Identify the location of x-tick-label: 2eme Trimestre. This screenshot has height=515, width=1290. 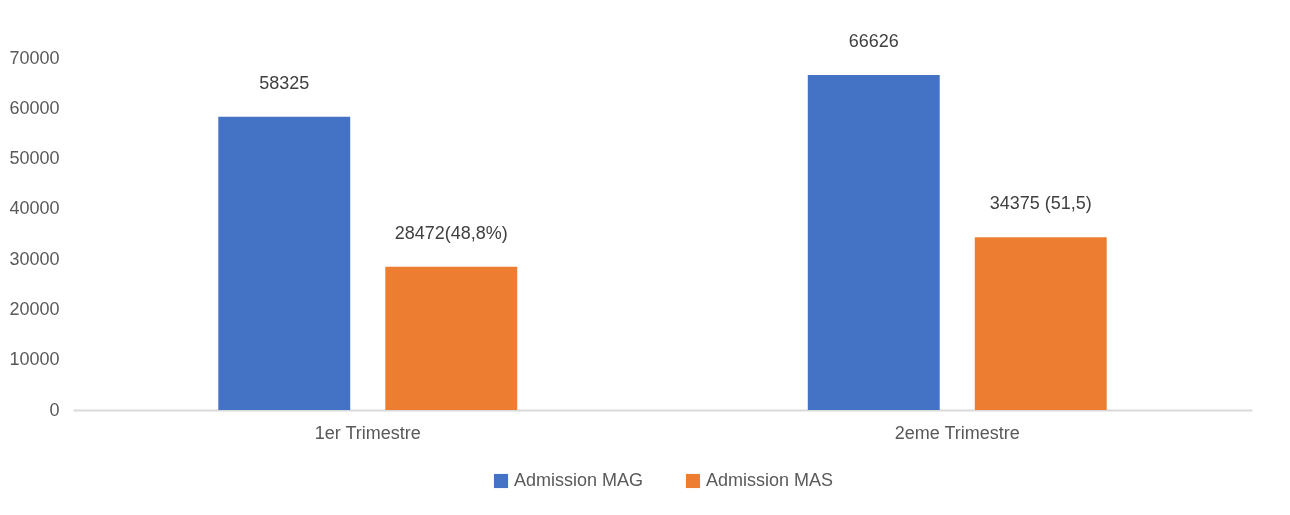
(957, 432).